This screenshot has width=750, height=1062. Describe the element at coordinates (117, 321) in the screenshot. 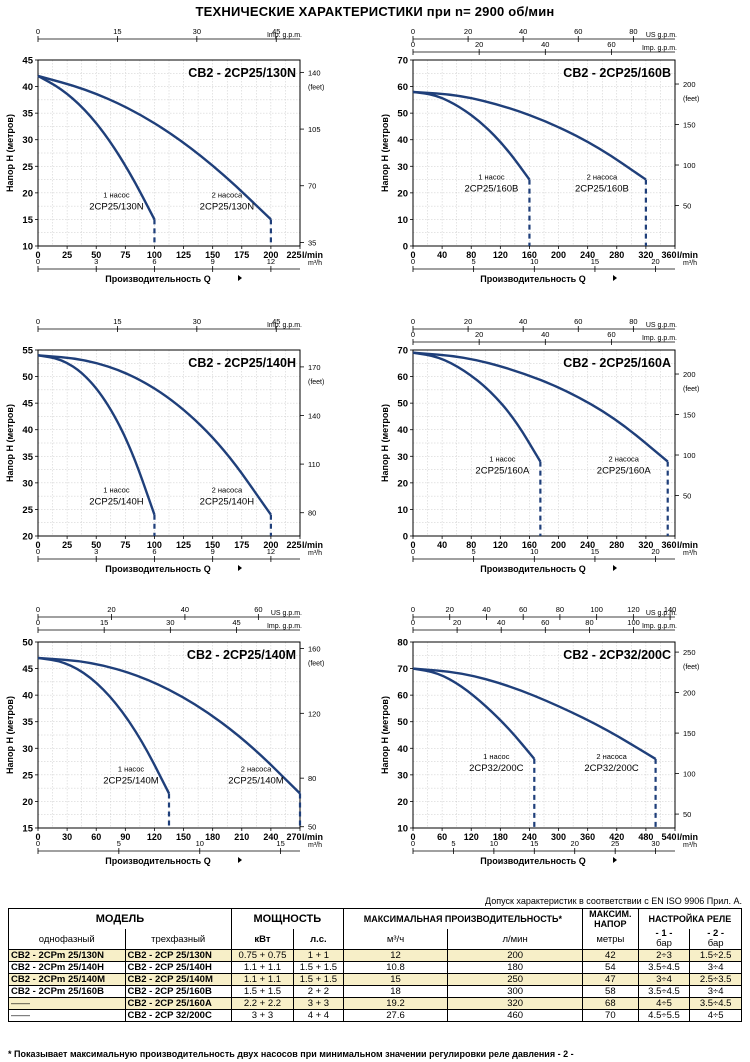

I see `impgpm-tick-label: 15` at that location.